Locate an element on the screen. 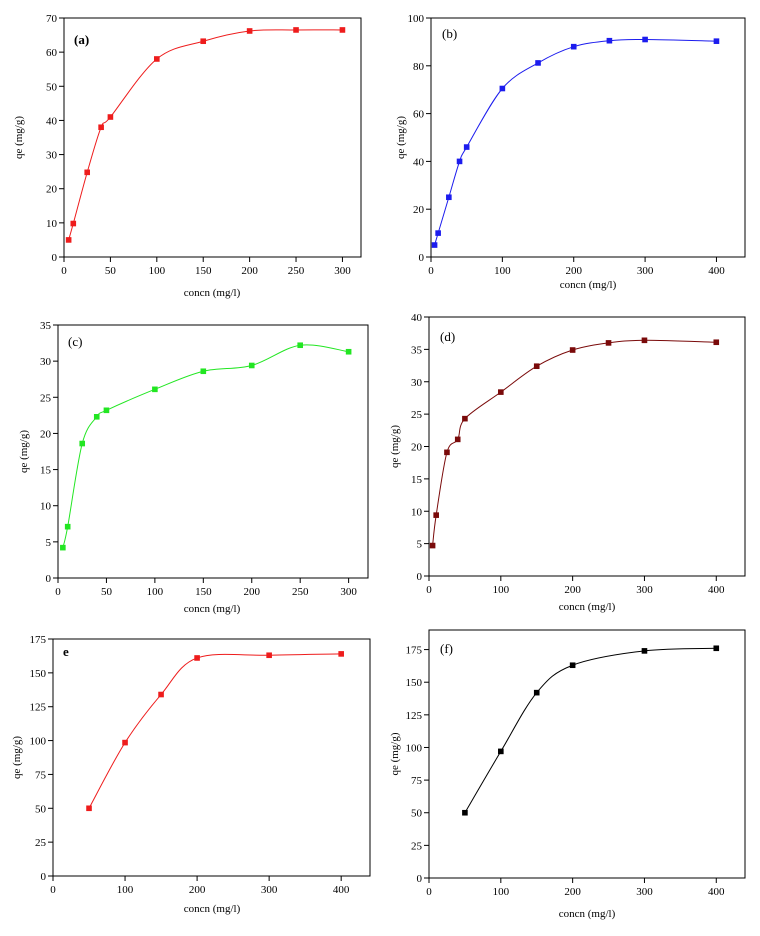 The width and height of the screenshot is (760, 936). y-tick-label: 60 is located at coordinates (419, 115).